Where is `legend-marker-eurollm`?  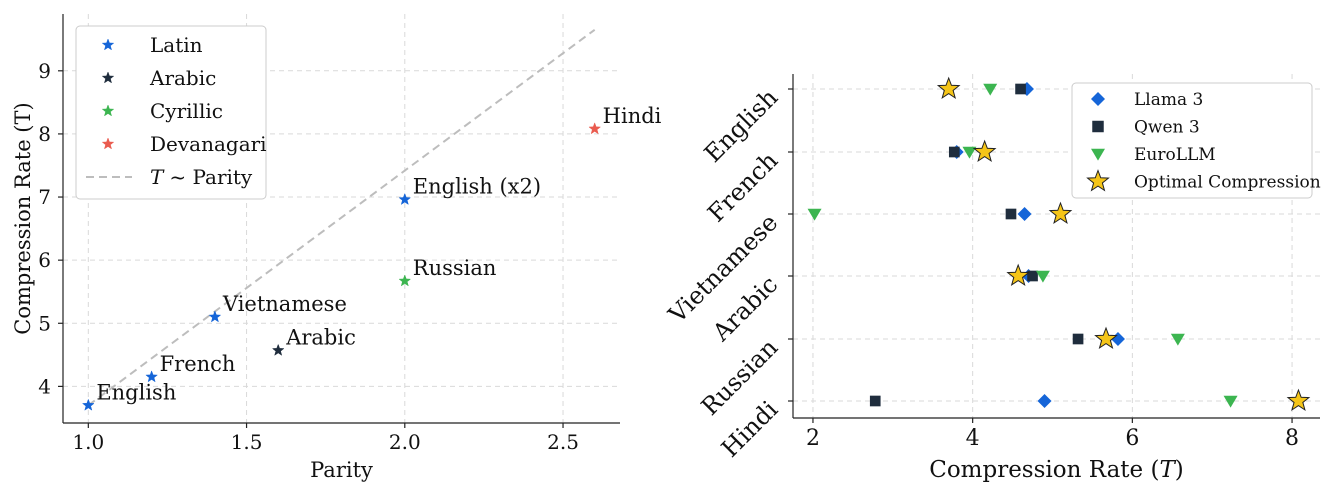 legend-marker-eurollm is located at coordinates (1098, 154).